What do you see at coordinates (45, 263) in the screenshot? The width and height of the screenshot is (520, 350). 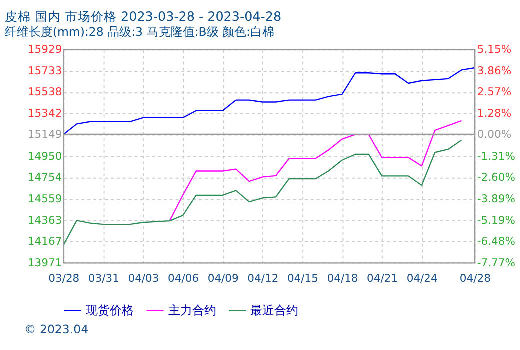 I see `y-tick-label: 13971` at bounding box center [45, 263].